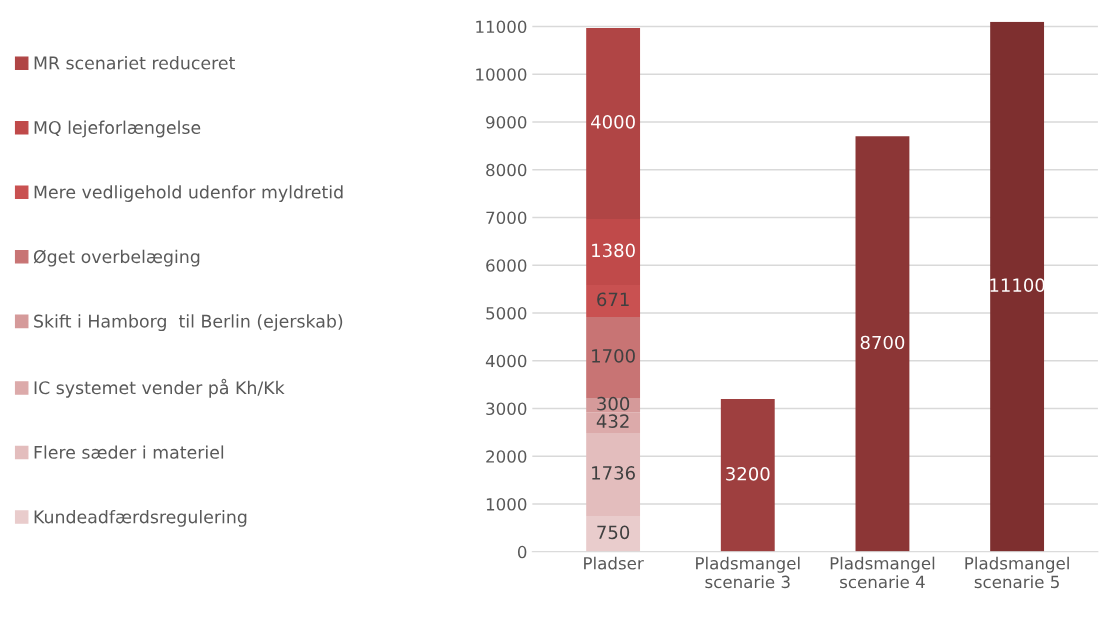  What do you see at coordinates (116, 258) in the screenshot?
I see `legend-label: Øget overbelæging` at bounding box center [116, 258].